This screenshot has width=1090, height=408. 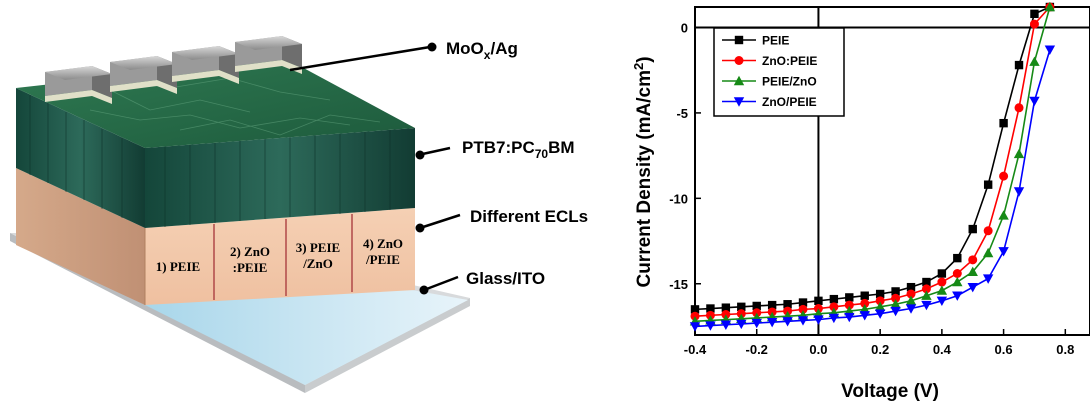 I want to click on label-glass-ito: Glass/ITO, so click(x=505, y=278).